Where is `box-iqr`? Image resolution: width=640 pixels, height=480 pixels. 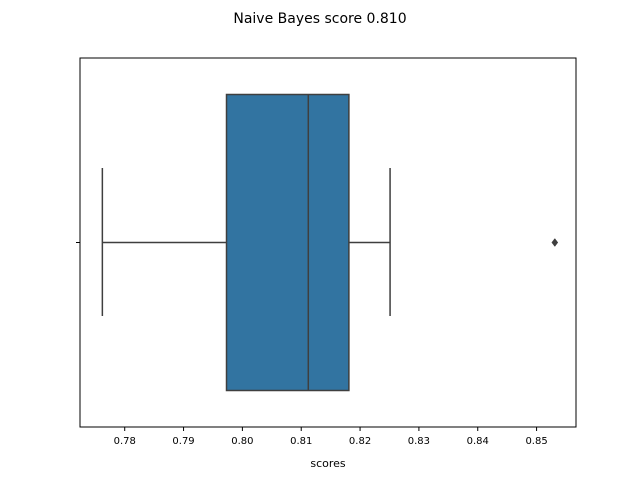 box-iqr is located at coordinates (287, 242).